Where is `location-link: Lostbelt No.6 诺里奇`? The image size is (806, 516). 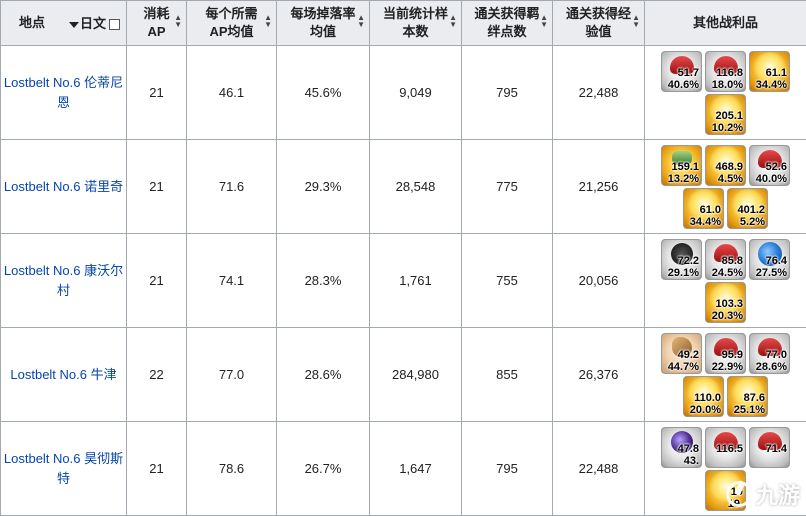
location-link: Lostbelt No.6 诺里奇 is located at coordinates (64, 187).